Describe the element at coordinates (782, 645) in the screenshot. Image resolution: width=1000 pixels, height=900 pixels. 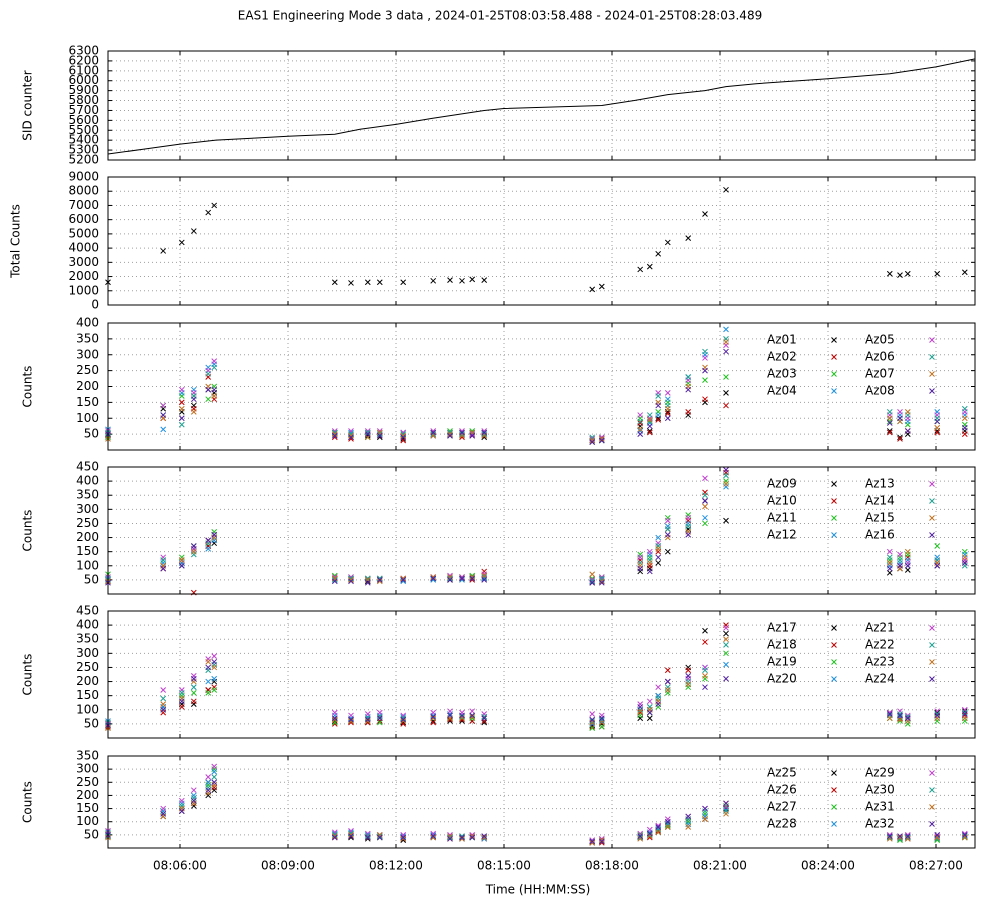
I see `legend-label: Az18` at that location.